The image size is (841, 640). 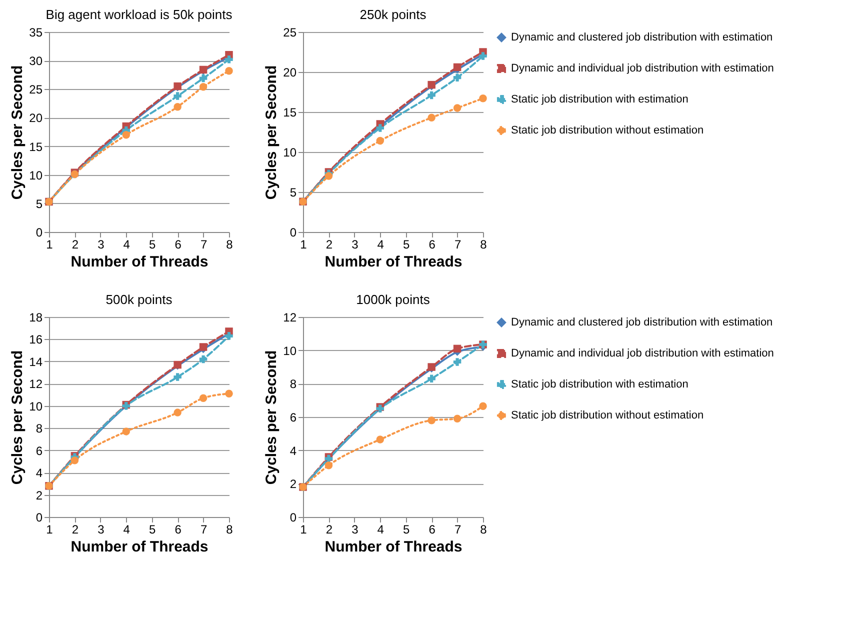 I want to click on y-tick-label: 14, so click(x=36, y=361).